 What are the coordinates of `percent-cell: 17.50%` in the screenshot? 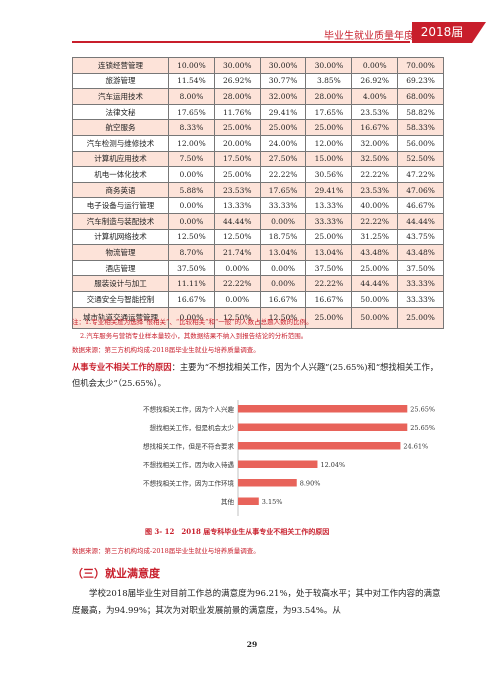 It's located at (237, 159).